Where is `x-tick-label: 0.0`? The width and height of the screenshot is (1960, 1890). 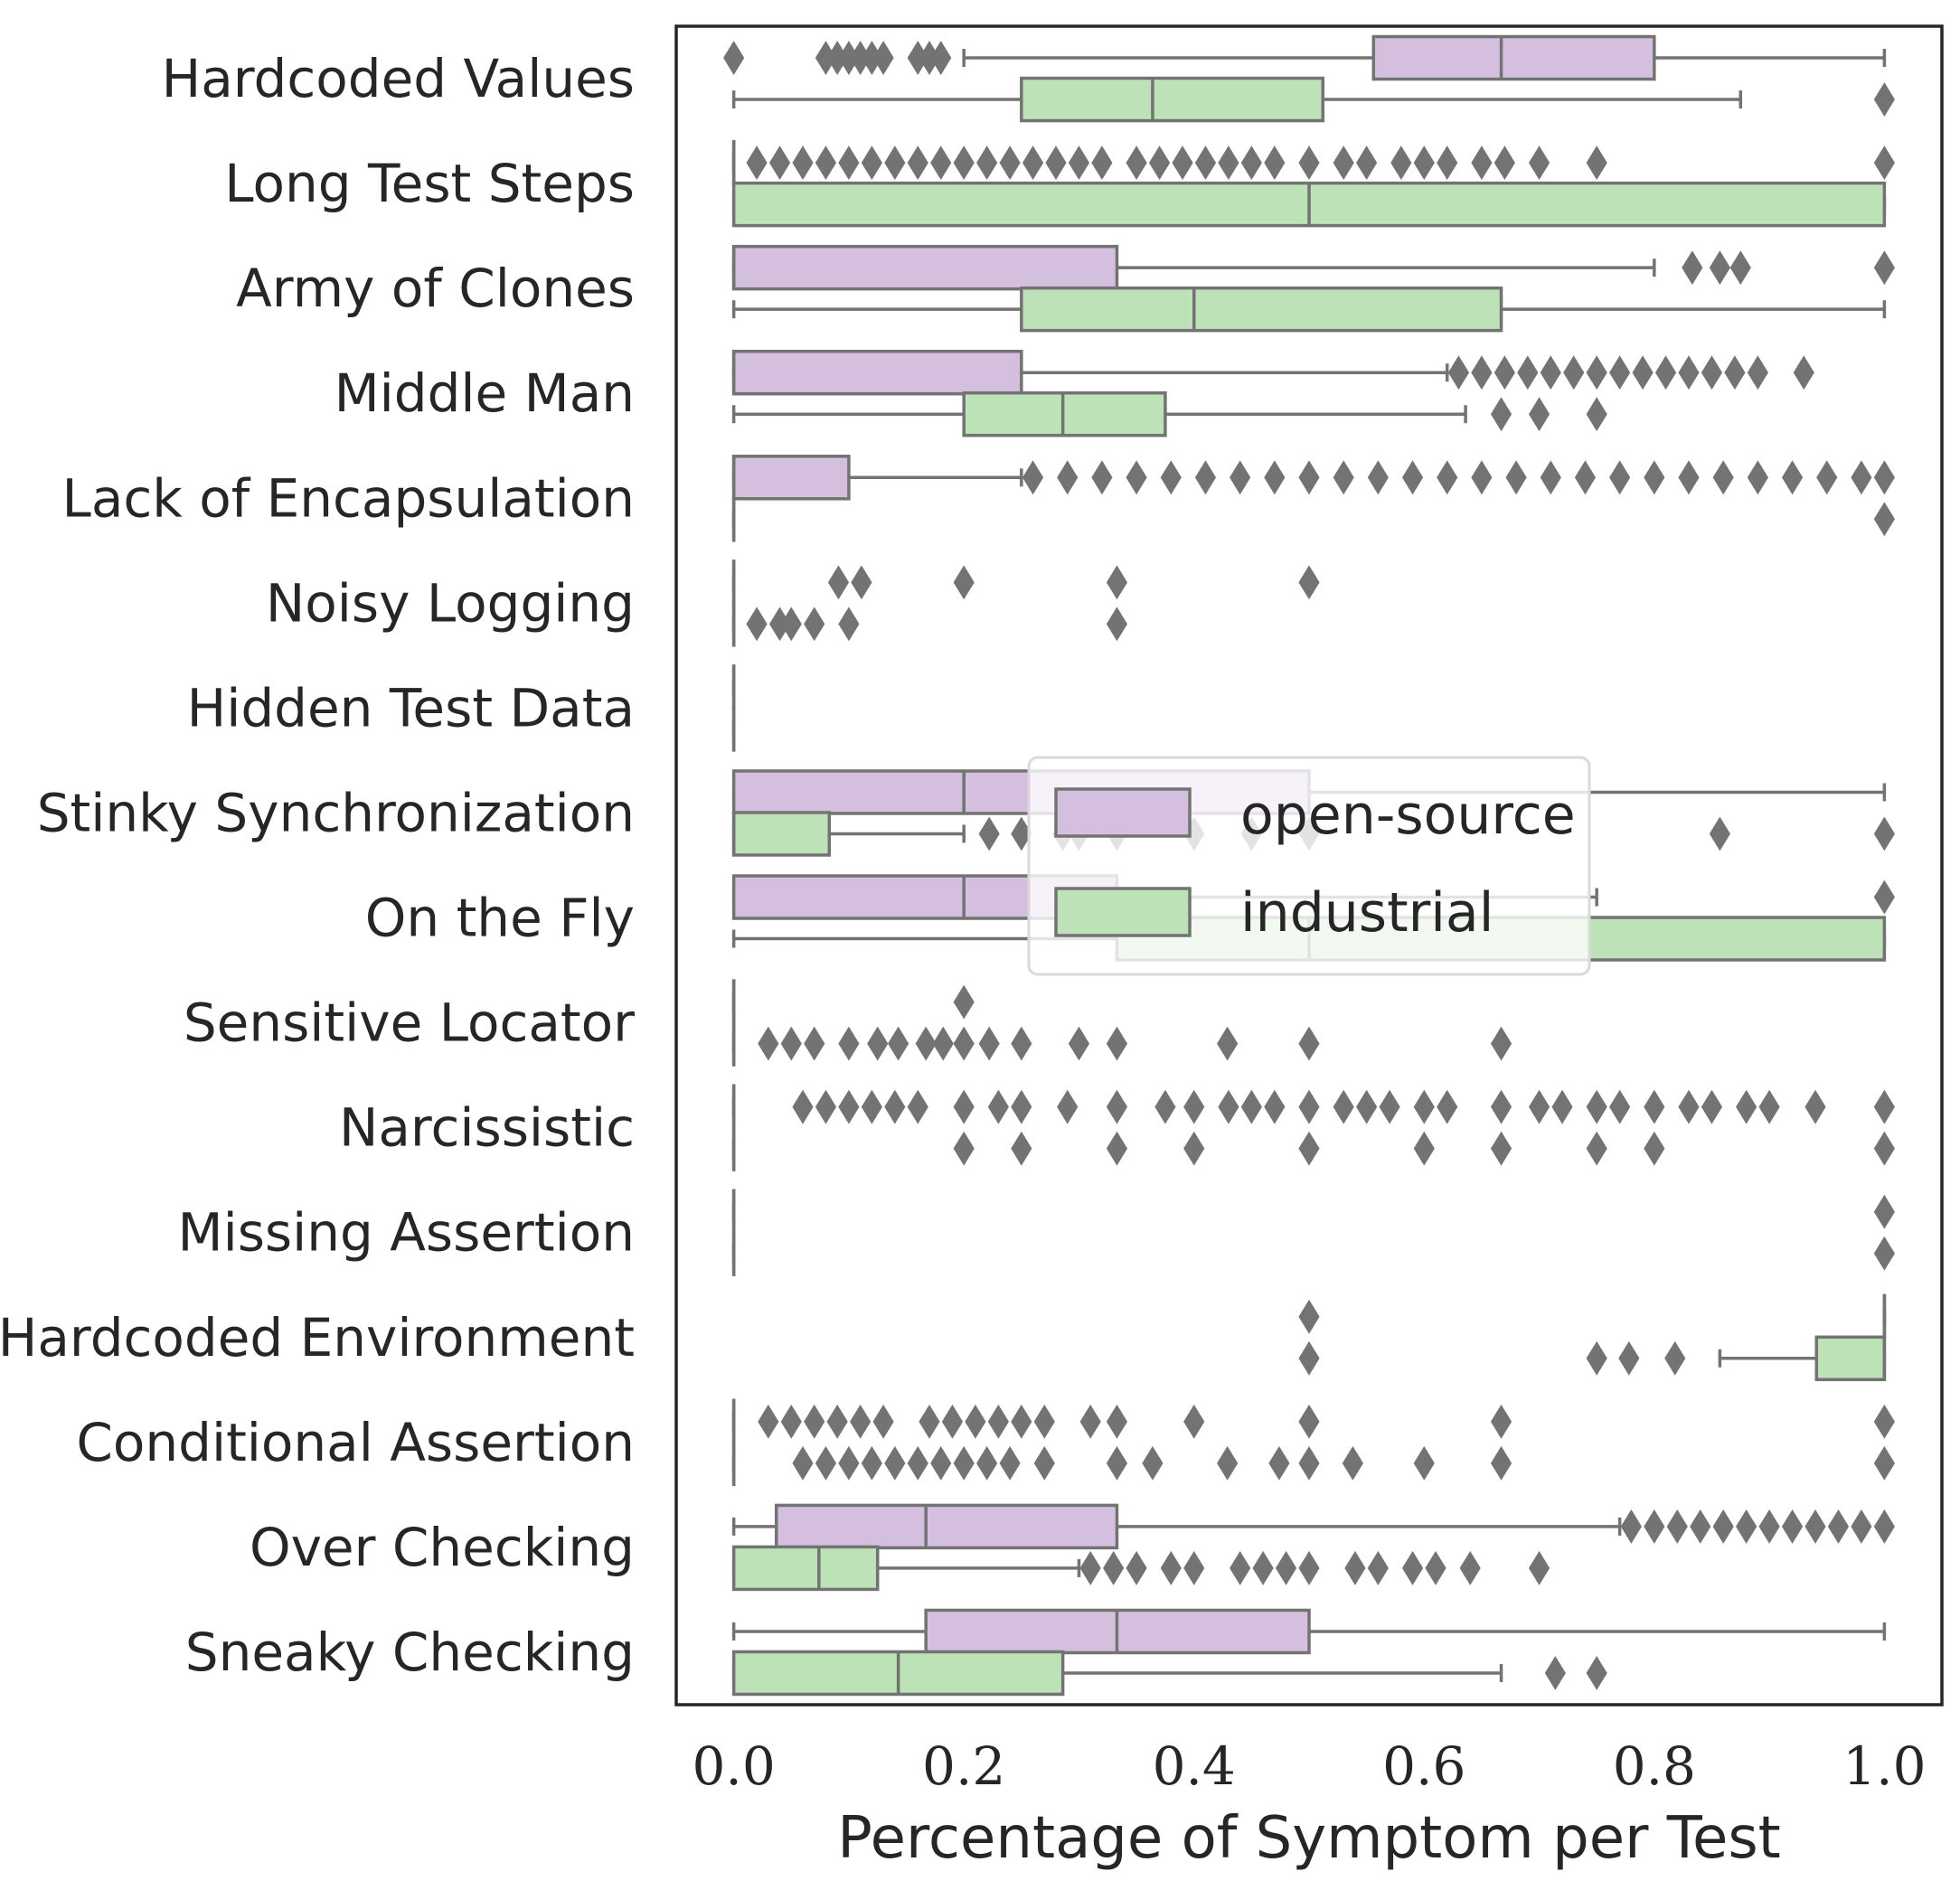 x-tick-label: 0.0 is located at coordinates (734, 1766).